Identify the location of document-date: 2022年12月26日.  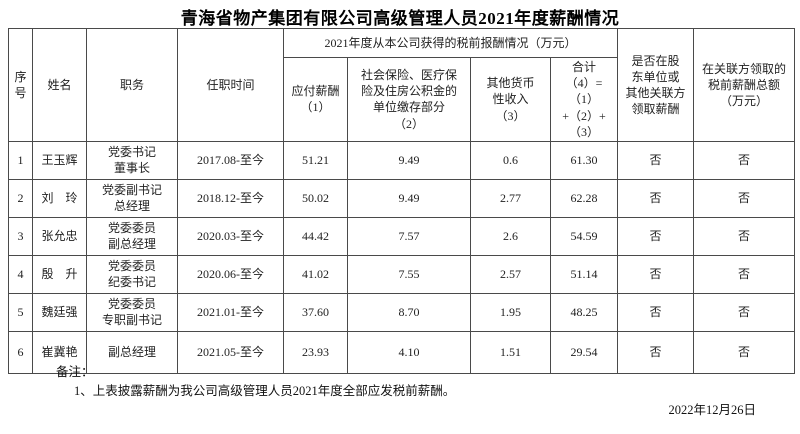
(712, 410).